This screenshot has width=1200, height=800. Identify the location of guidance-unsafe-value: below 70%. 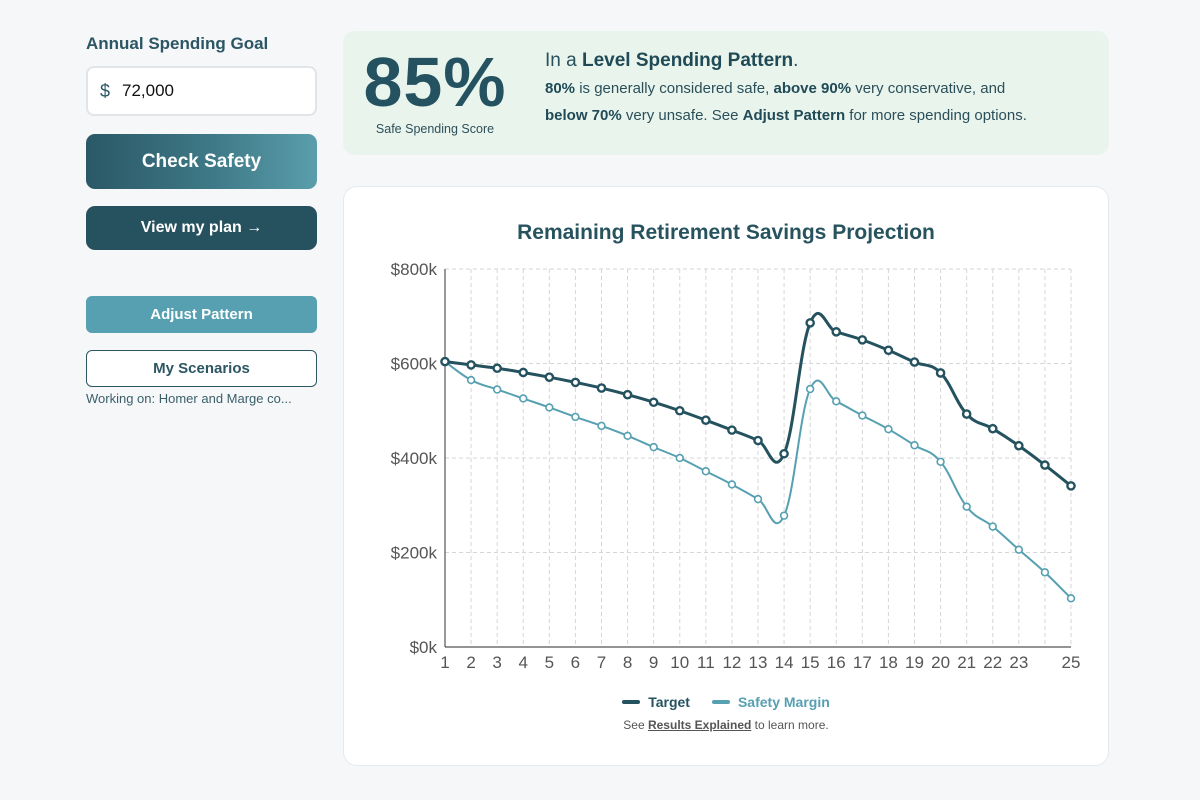
(583, 115).